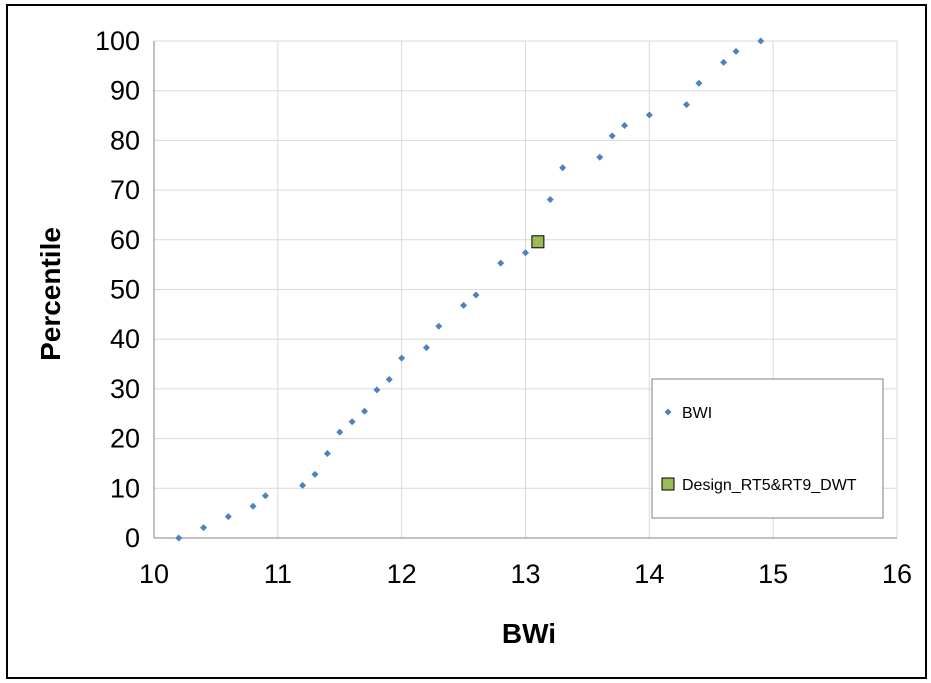  I want to click on legend: BWI Design_RT5&RT9_DWT, so click(767, 448).